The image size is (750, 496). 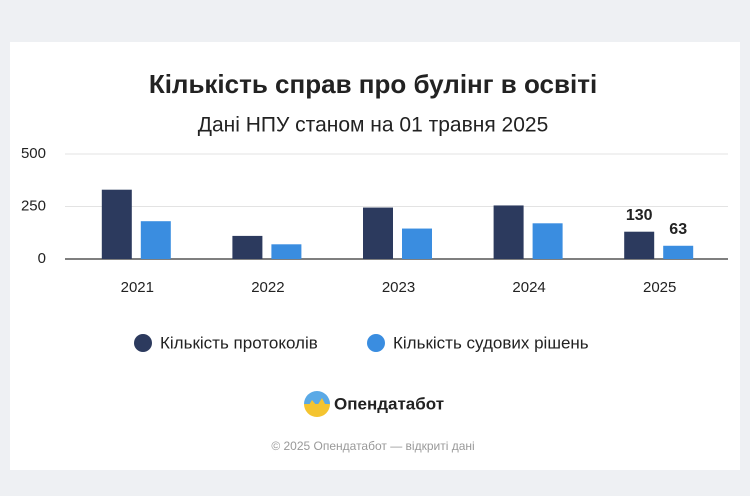 I want to click on chart-title: Кількість справ про булінг в освіті, so click(x=373, y=84).